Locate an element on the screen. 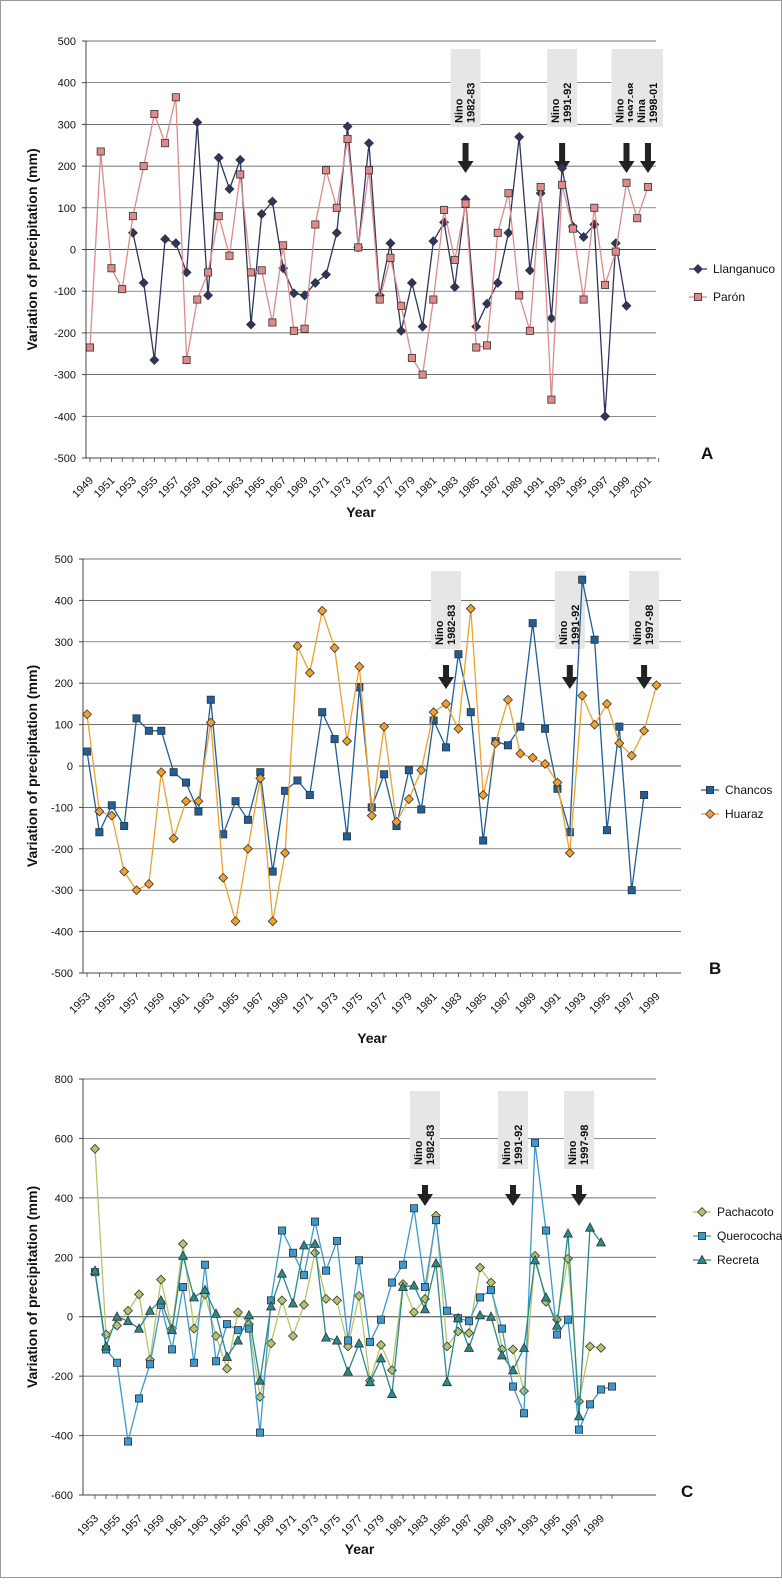 The width and height of the screenshot is (782, 1584). y-tick-label: -600 is located at coordinates (62, 1496).